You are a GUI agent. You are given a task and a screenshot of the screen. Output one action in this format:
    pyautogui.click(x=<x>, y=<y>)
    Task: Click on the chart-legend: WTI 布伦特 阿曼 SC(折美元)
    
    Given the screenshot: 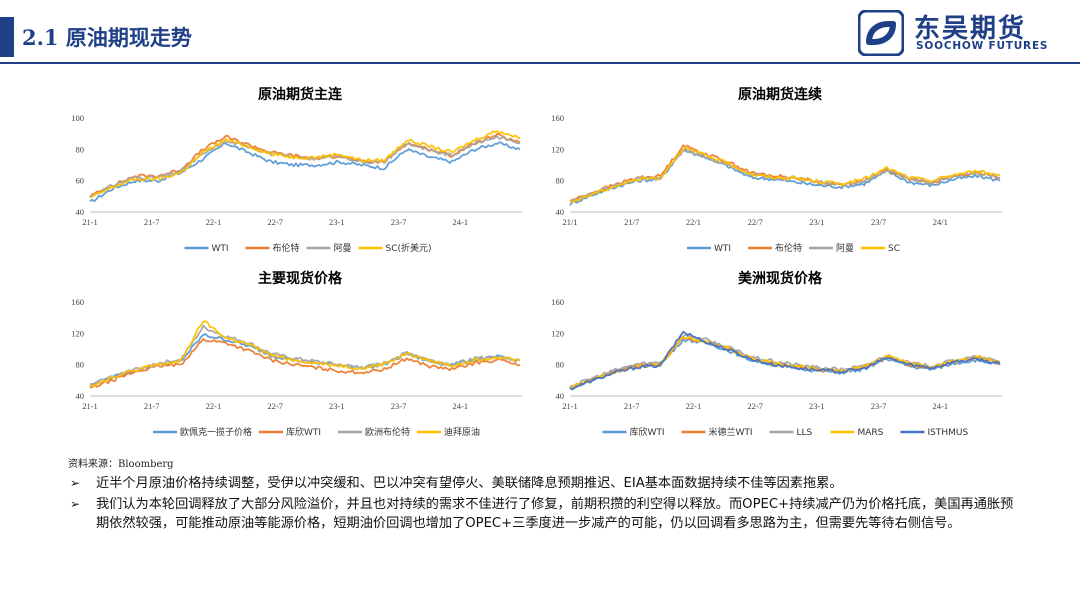 What is the action you would take?
    pyautogui.click(x=308, y=248)
    